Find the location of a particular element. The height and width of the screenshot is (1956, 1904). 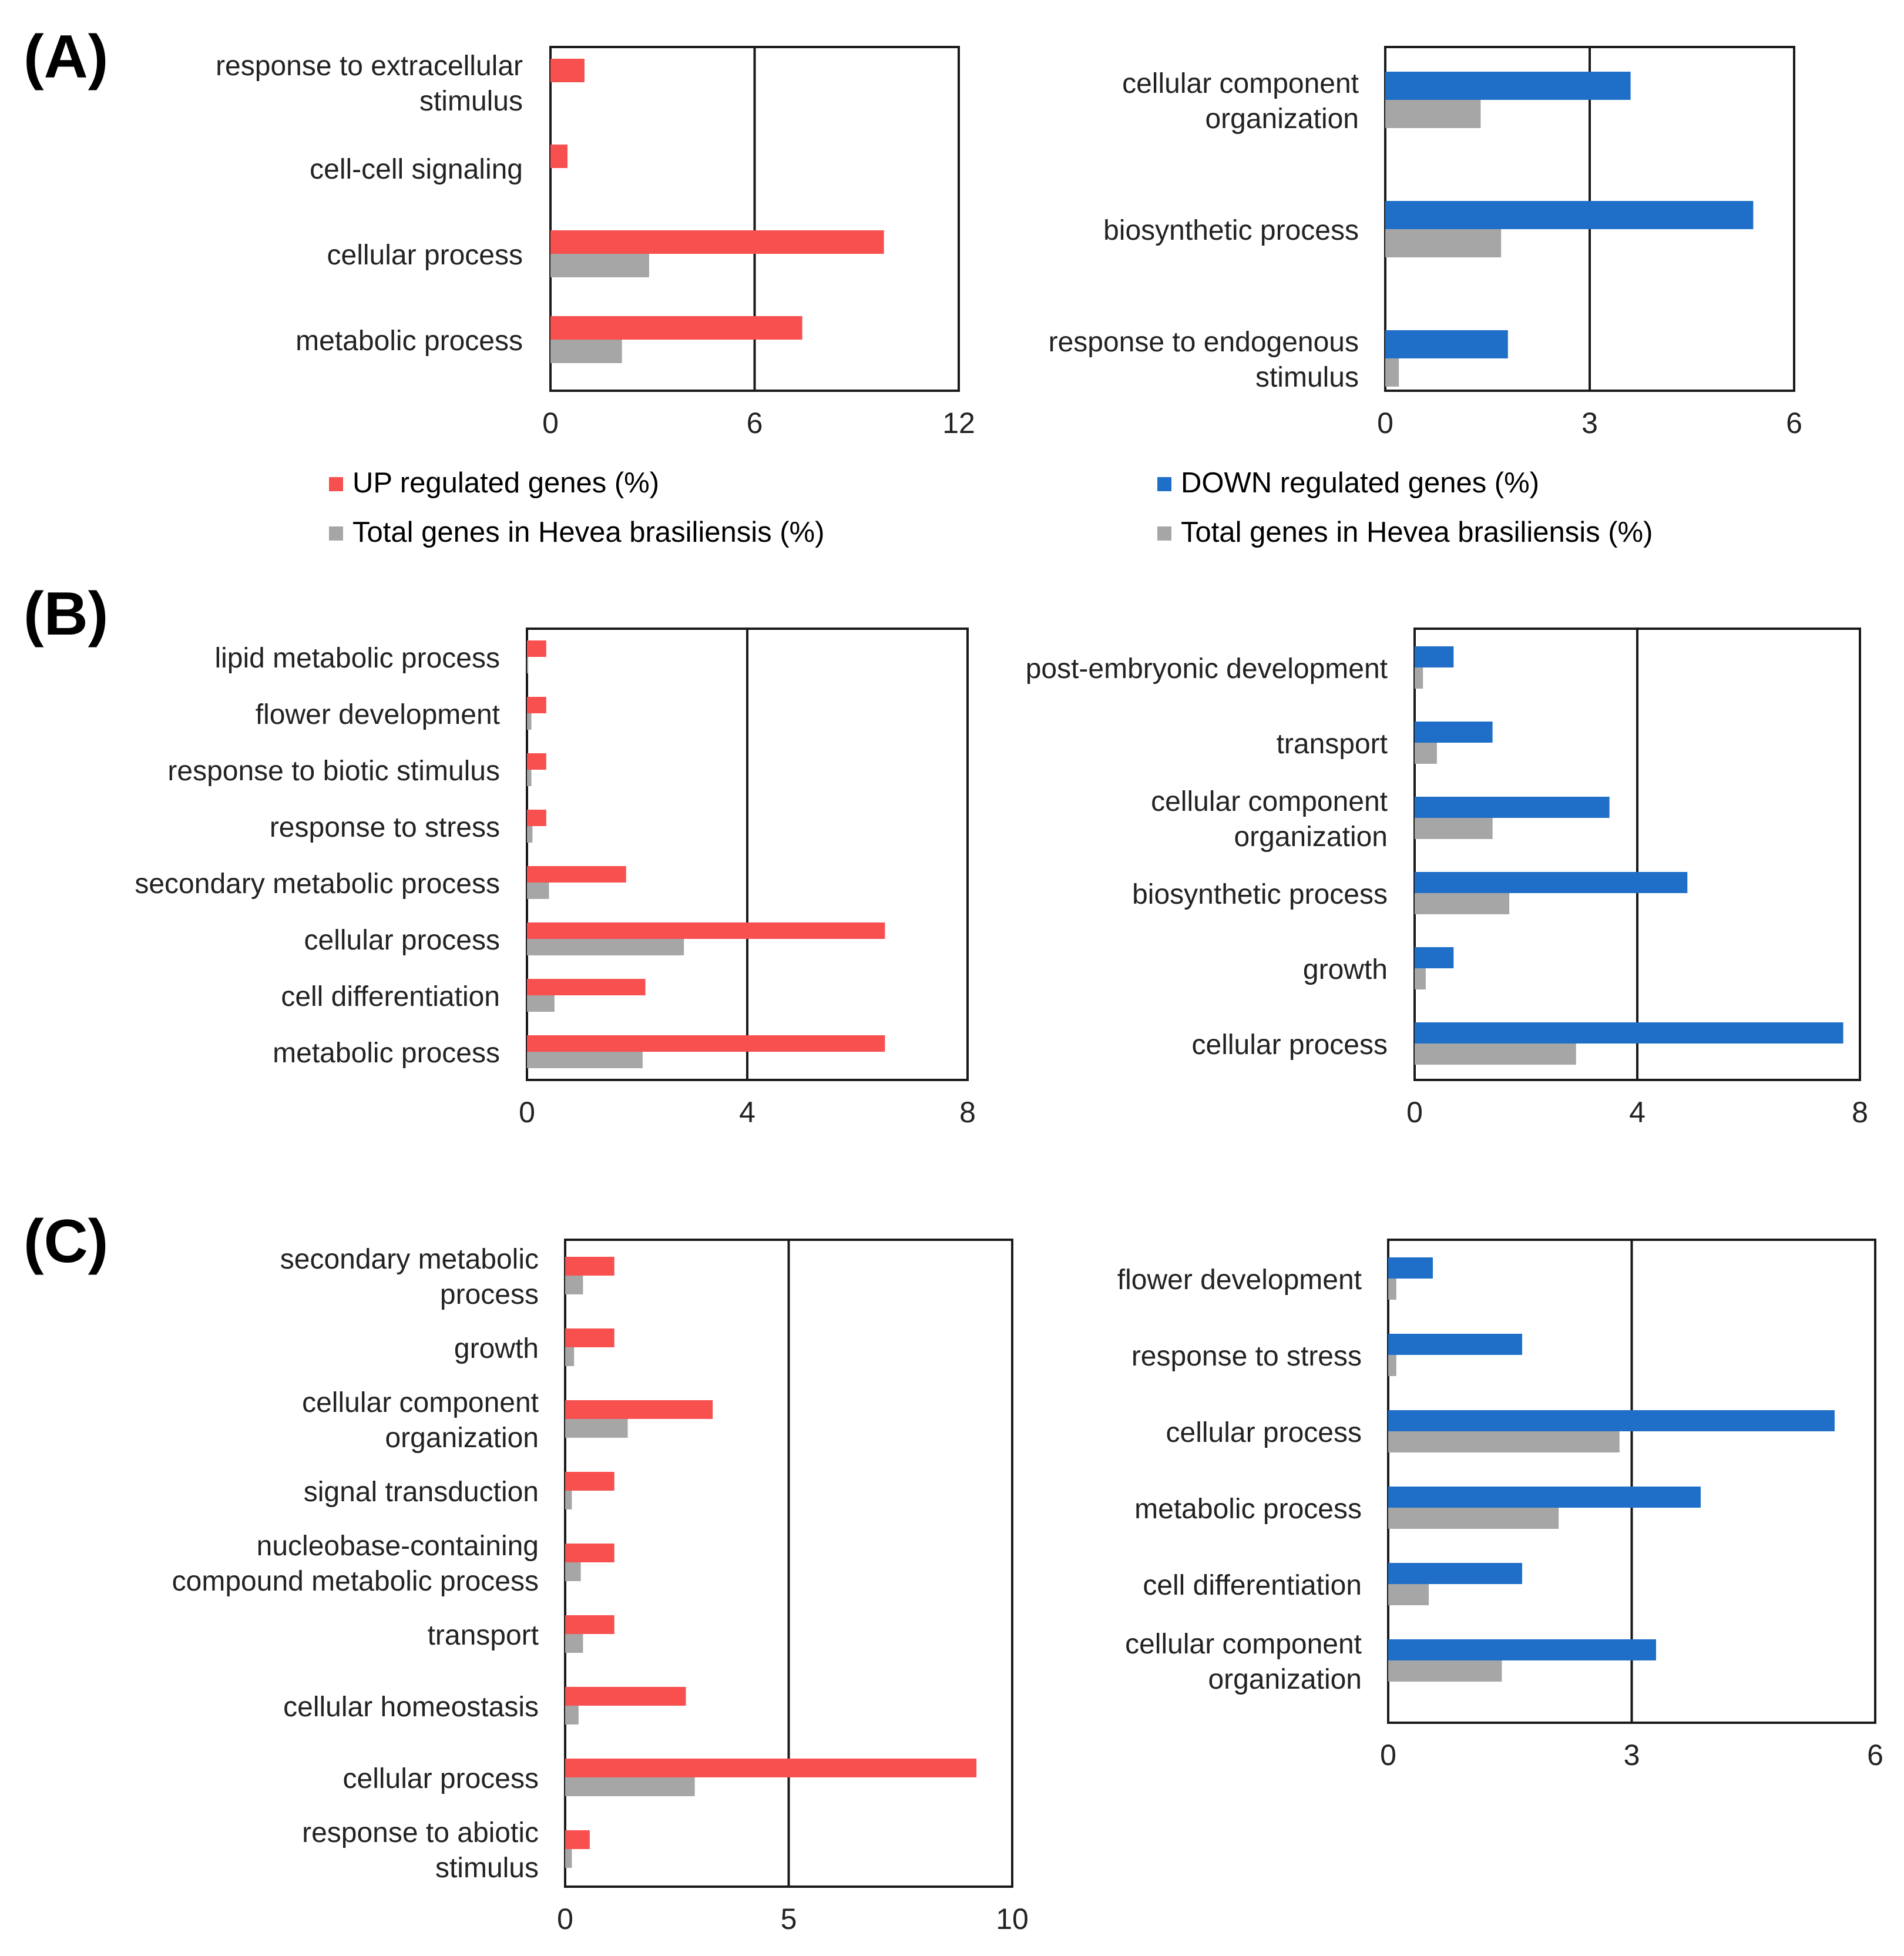

x-tick-label: 10 is located at coordinates (1012, 1919).